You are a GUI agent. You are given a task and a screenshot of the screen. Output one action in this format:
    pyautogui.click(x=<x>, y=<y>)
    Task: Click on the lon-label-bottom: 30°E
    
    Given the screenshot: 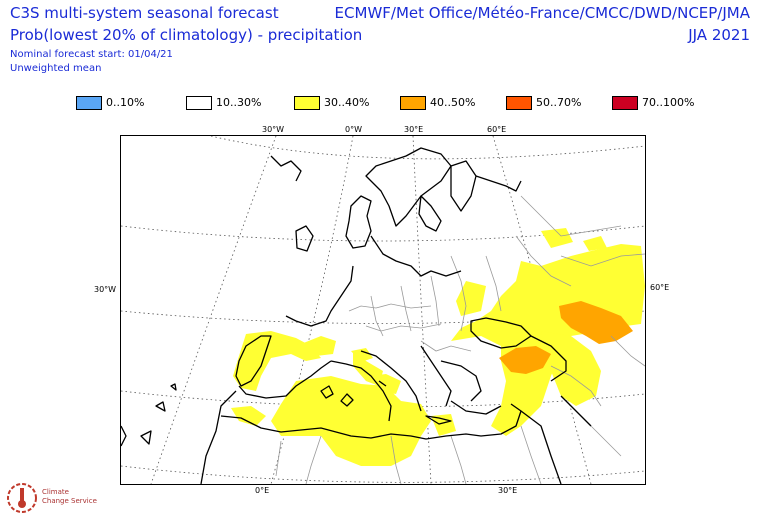 What is the action you would take?
    pyautogui.click(x=508, y=490)
    